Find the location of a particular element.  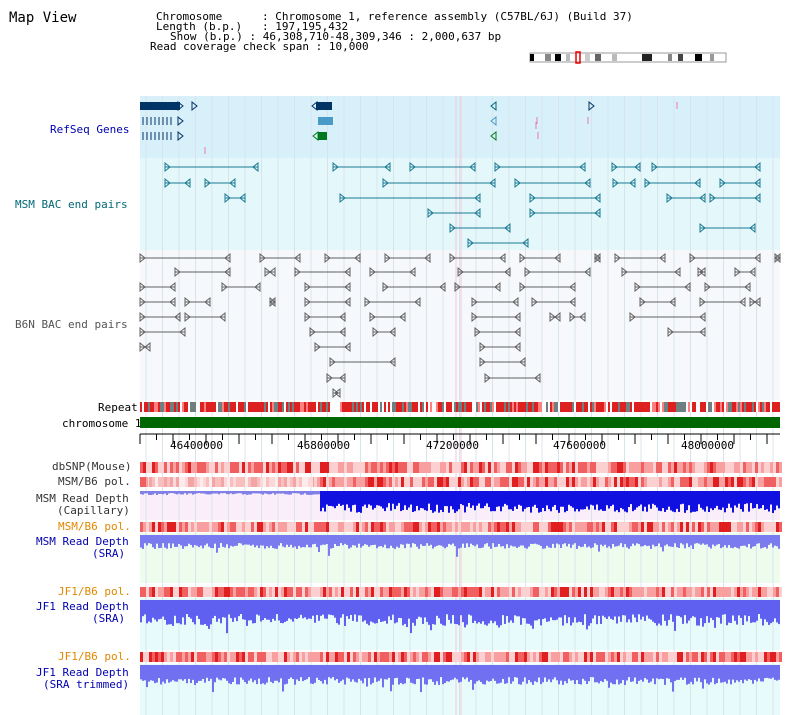

repeat-track is located at coordinates (460, 407).